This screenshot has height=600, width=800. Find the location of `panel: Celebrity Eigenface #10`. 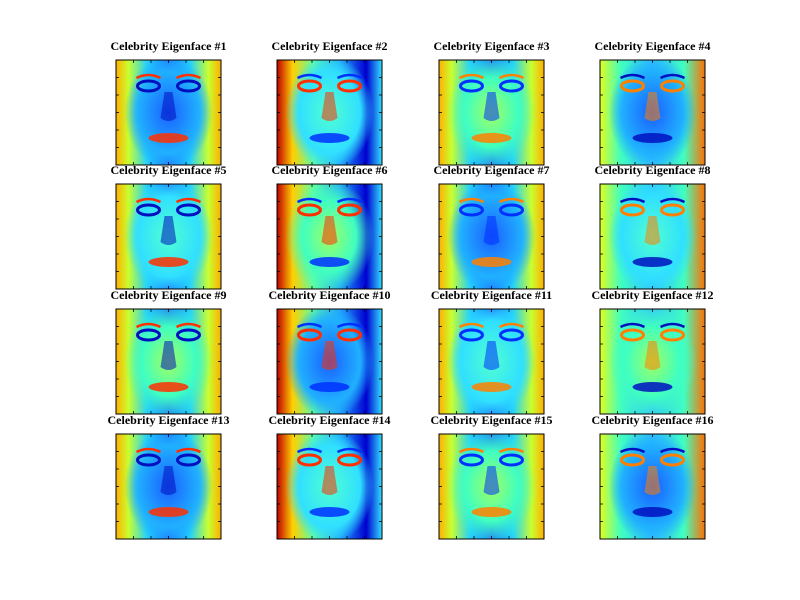

panel: Celebrity Eigenface #10 is located at coordinates (330, 351).